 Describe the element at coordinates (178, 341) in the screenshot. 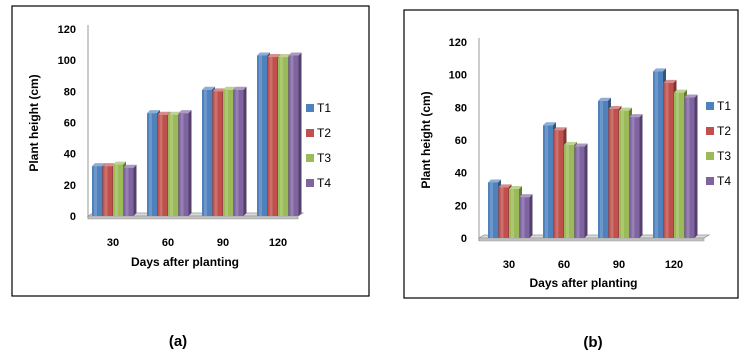

I see `panel-caption: (a)` at that location.